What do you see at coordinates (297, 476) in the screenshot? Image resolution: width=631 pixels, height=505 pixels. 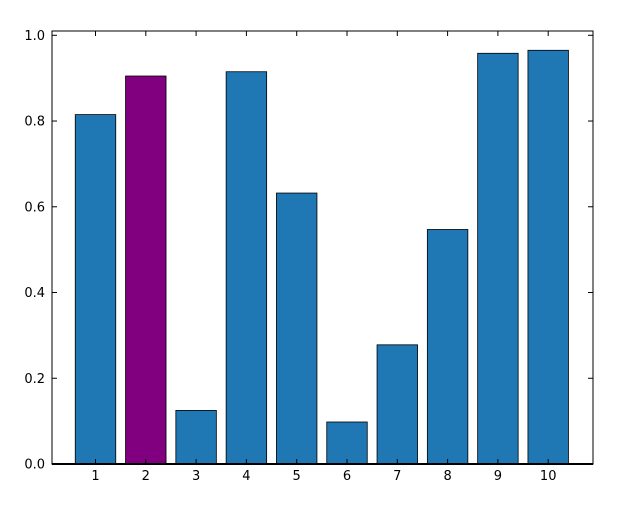 I see `x-tick-label-5: 5` at bounding box center [297, 476].